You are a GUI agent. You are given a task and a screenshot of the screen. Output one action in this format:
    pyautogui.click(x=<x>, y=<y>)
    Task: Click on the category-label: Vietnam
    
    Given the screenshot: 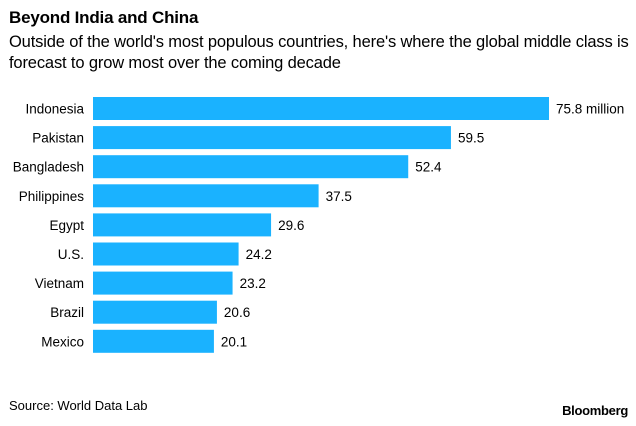 What is the action you would take?
    pyautogui.click(x=59, y=283)
    